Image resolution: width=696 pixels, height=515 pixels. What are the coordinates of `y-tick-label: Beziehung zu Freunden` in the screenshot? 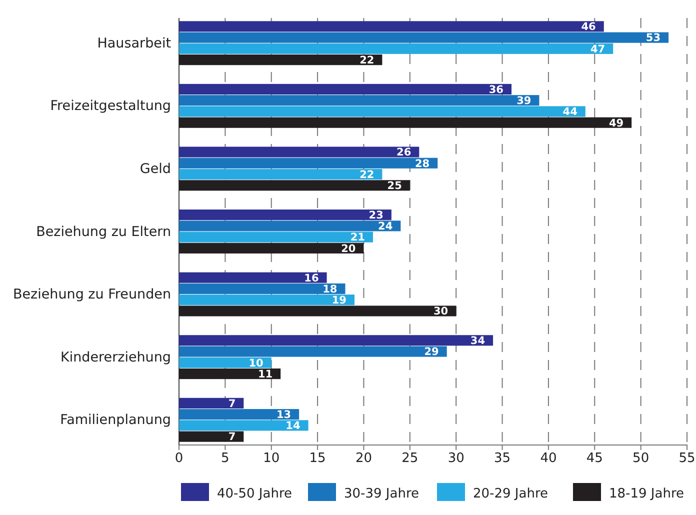 It's located at (91, 294).